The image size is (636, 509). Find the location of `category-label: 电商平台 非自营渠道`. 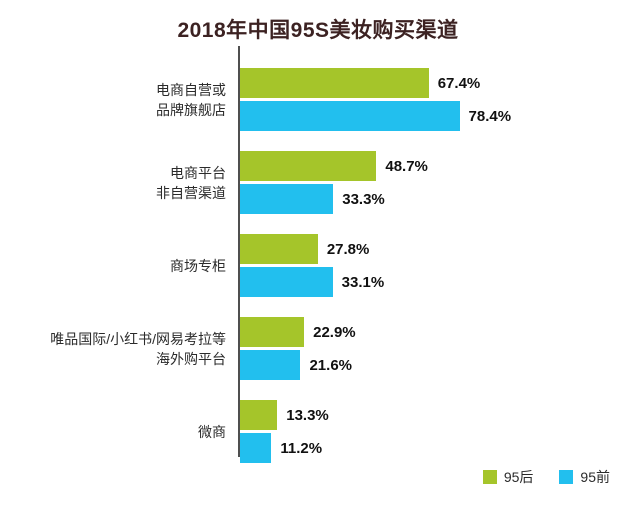

category-label: 电商平台 非自营渠道 is located at coordinates (191, 182).